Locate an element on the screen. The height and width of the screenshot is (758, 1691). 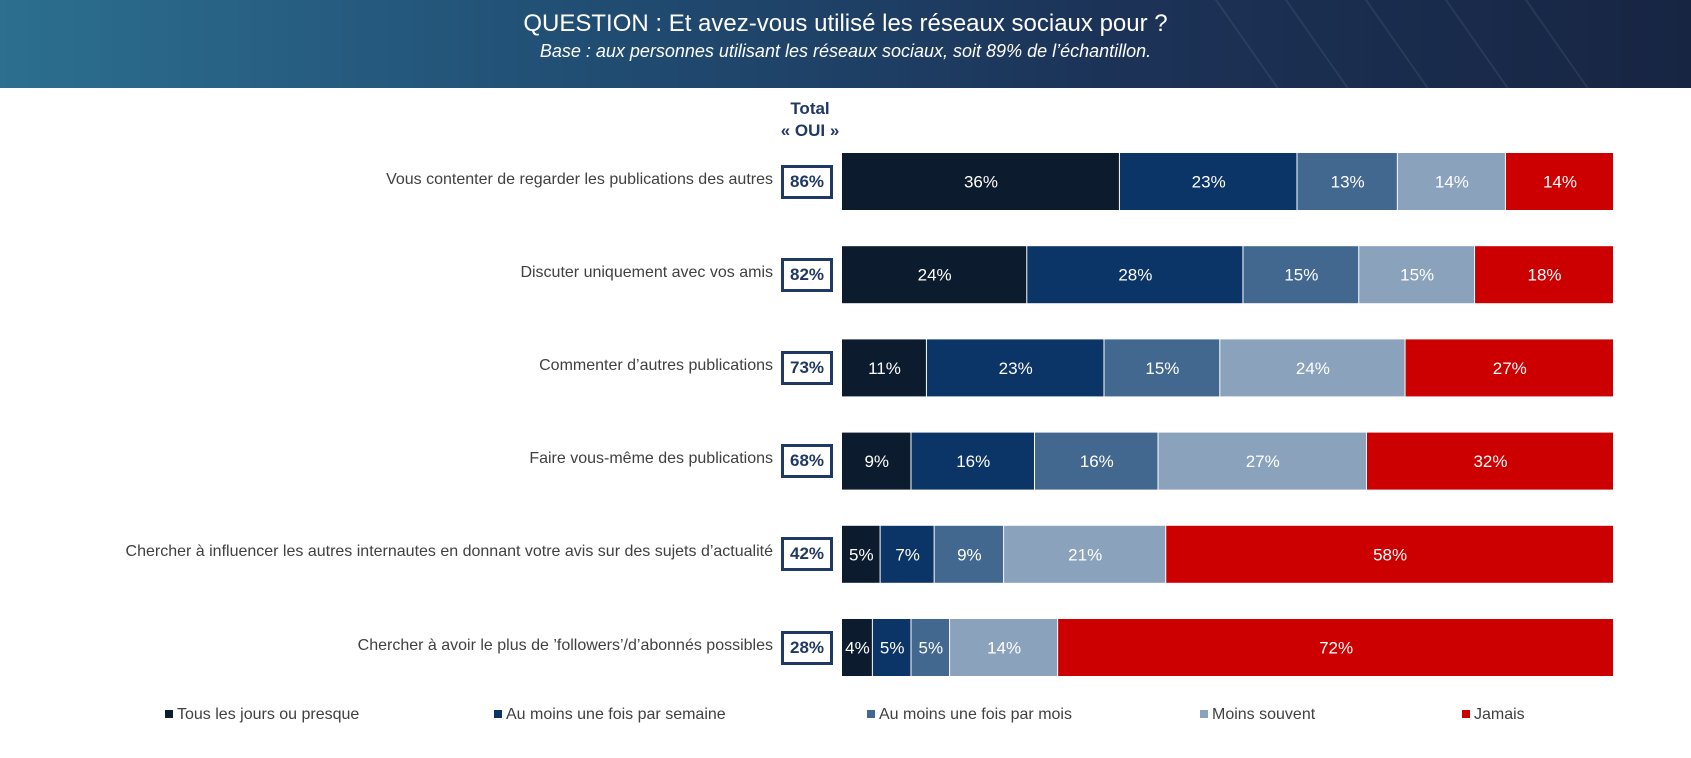
row-label: Discuter uniquement avec vos amis is located at coordinates (646, 272).